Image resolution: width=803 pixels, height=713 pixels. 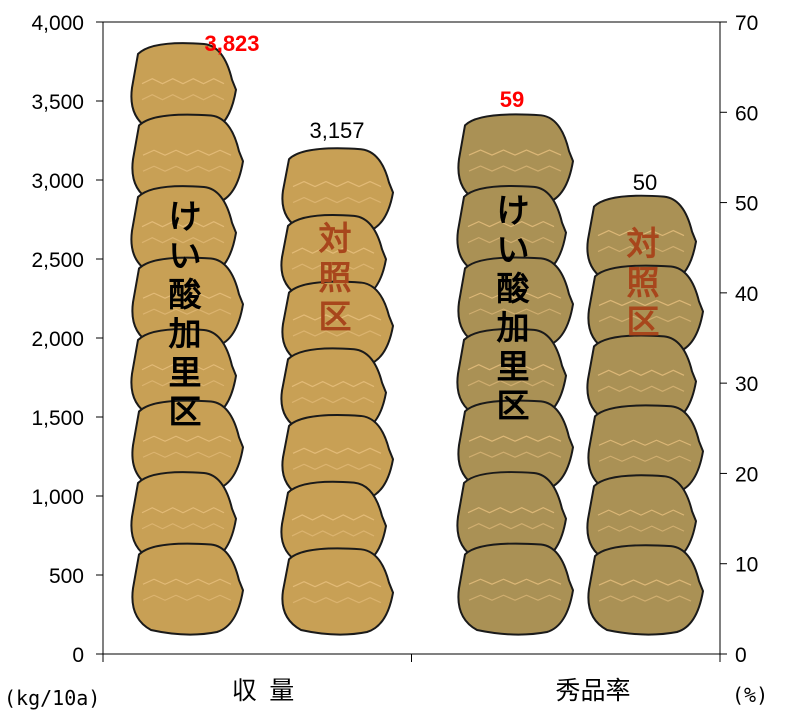 What do you see at coordinates (231, 43) in the screenshot?
I see `value-label: 3,823` at bounding box center [231, 43].